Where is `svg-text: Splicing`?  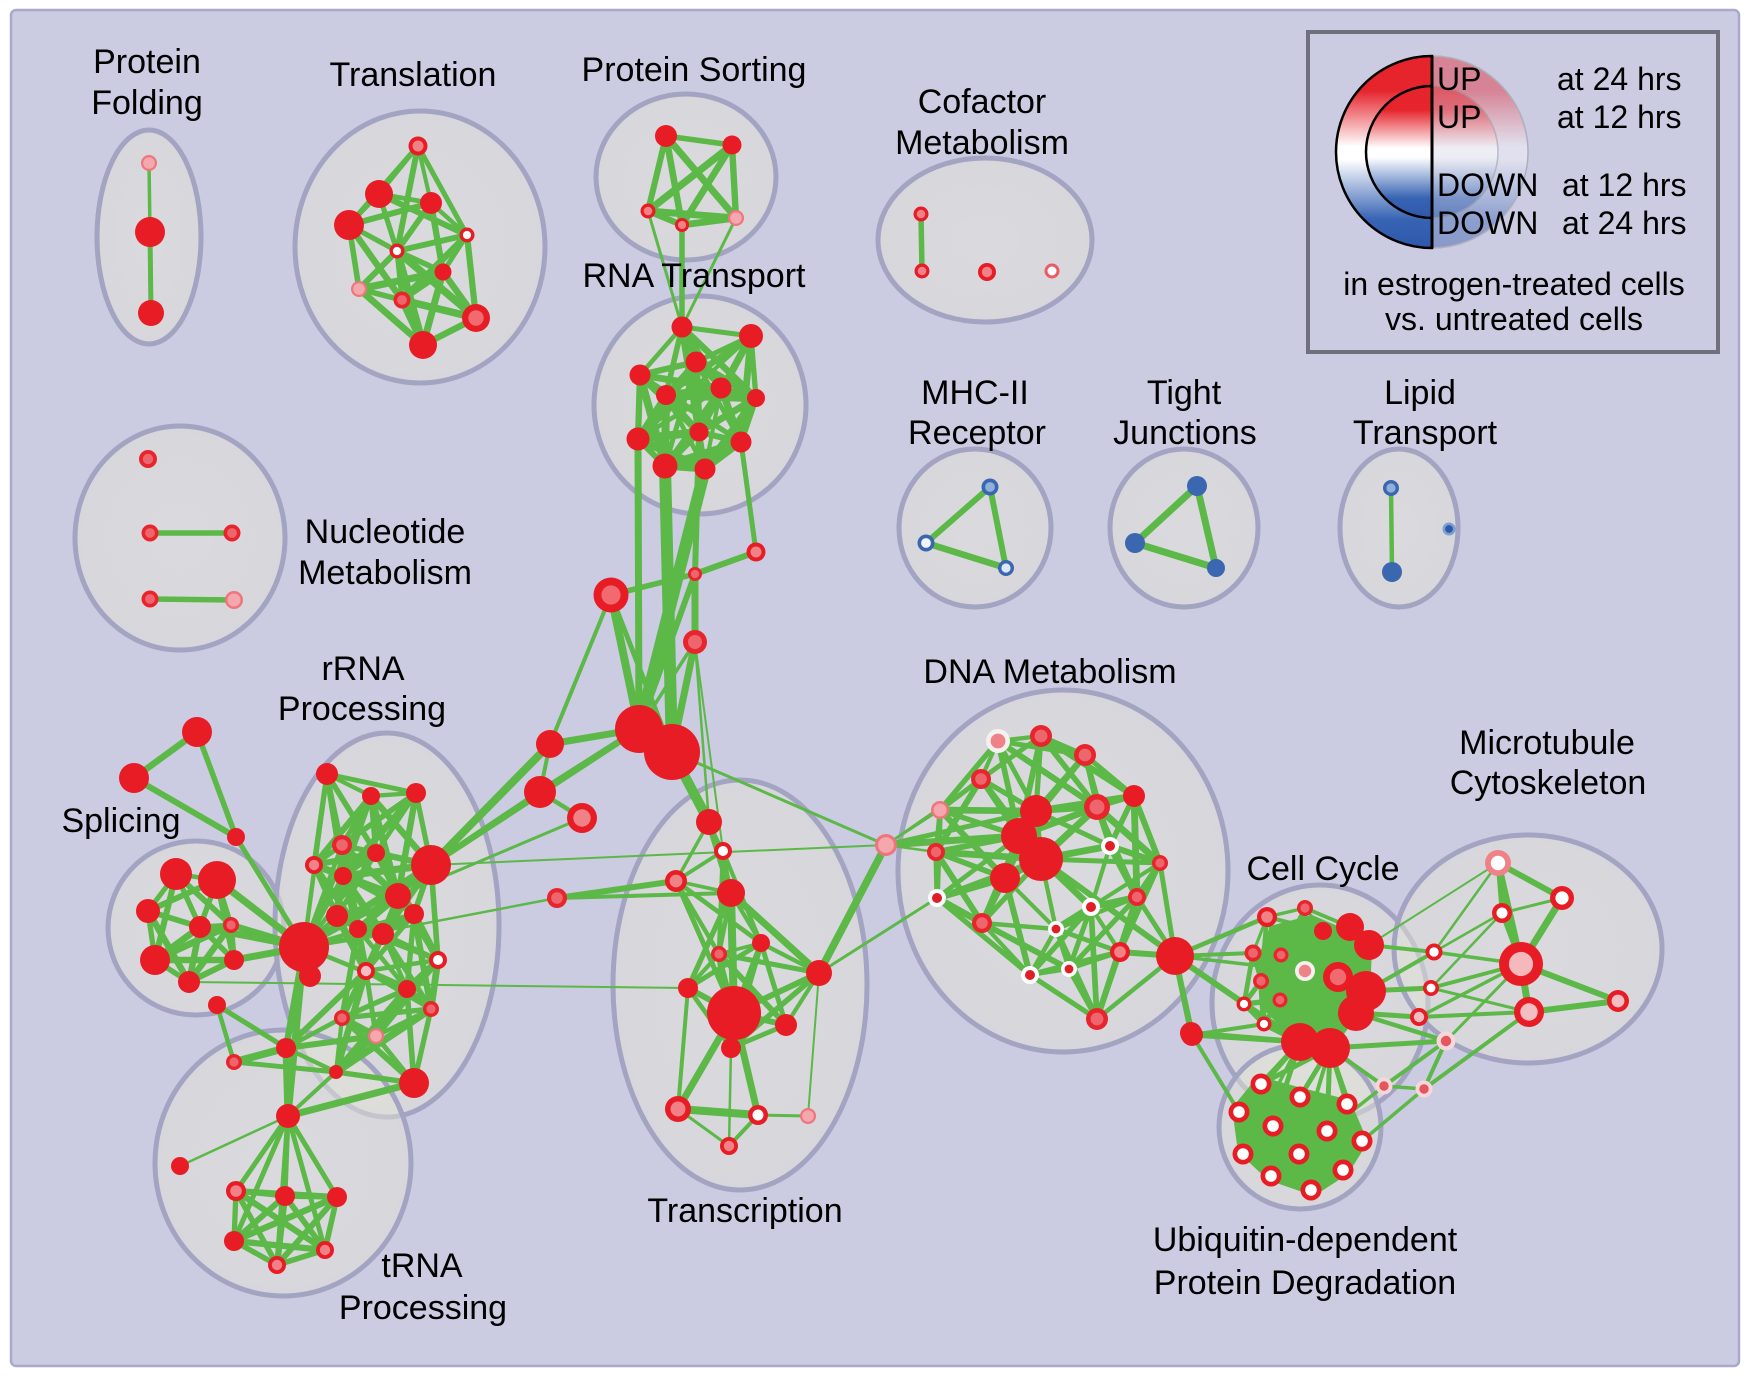
svg-text: Splicing is located at coordinates (120, 821).